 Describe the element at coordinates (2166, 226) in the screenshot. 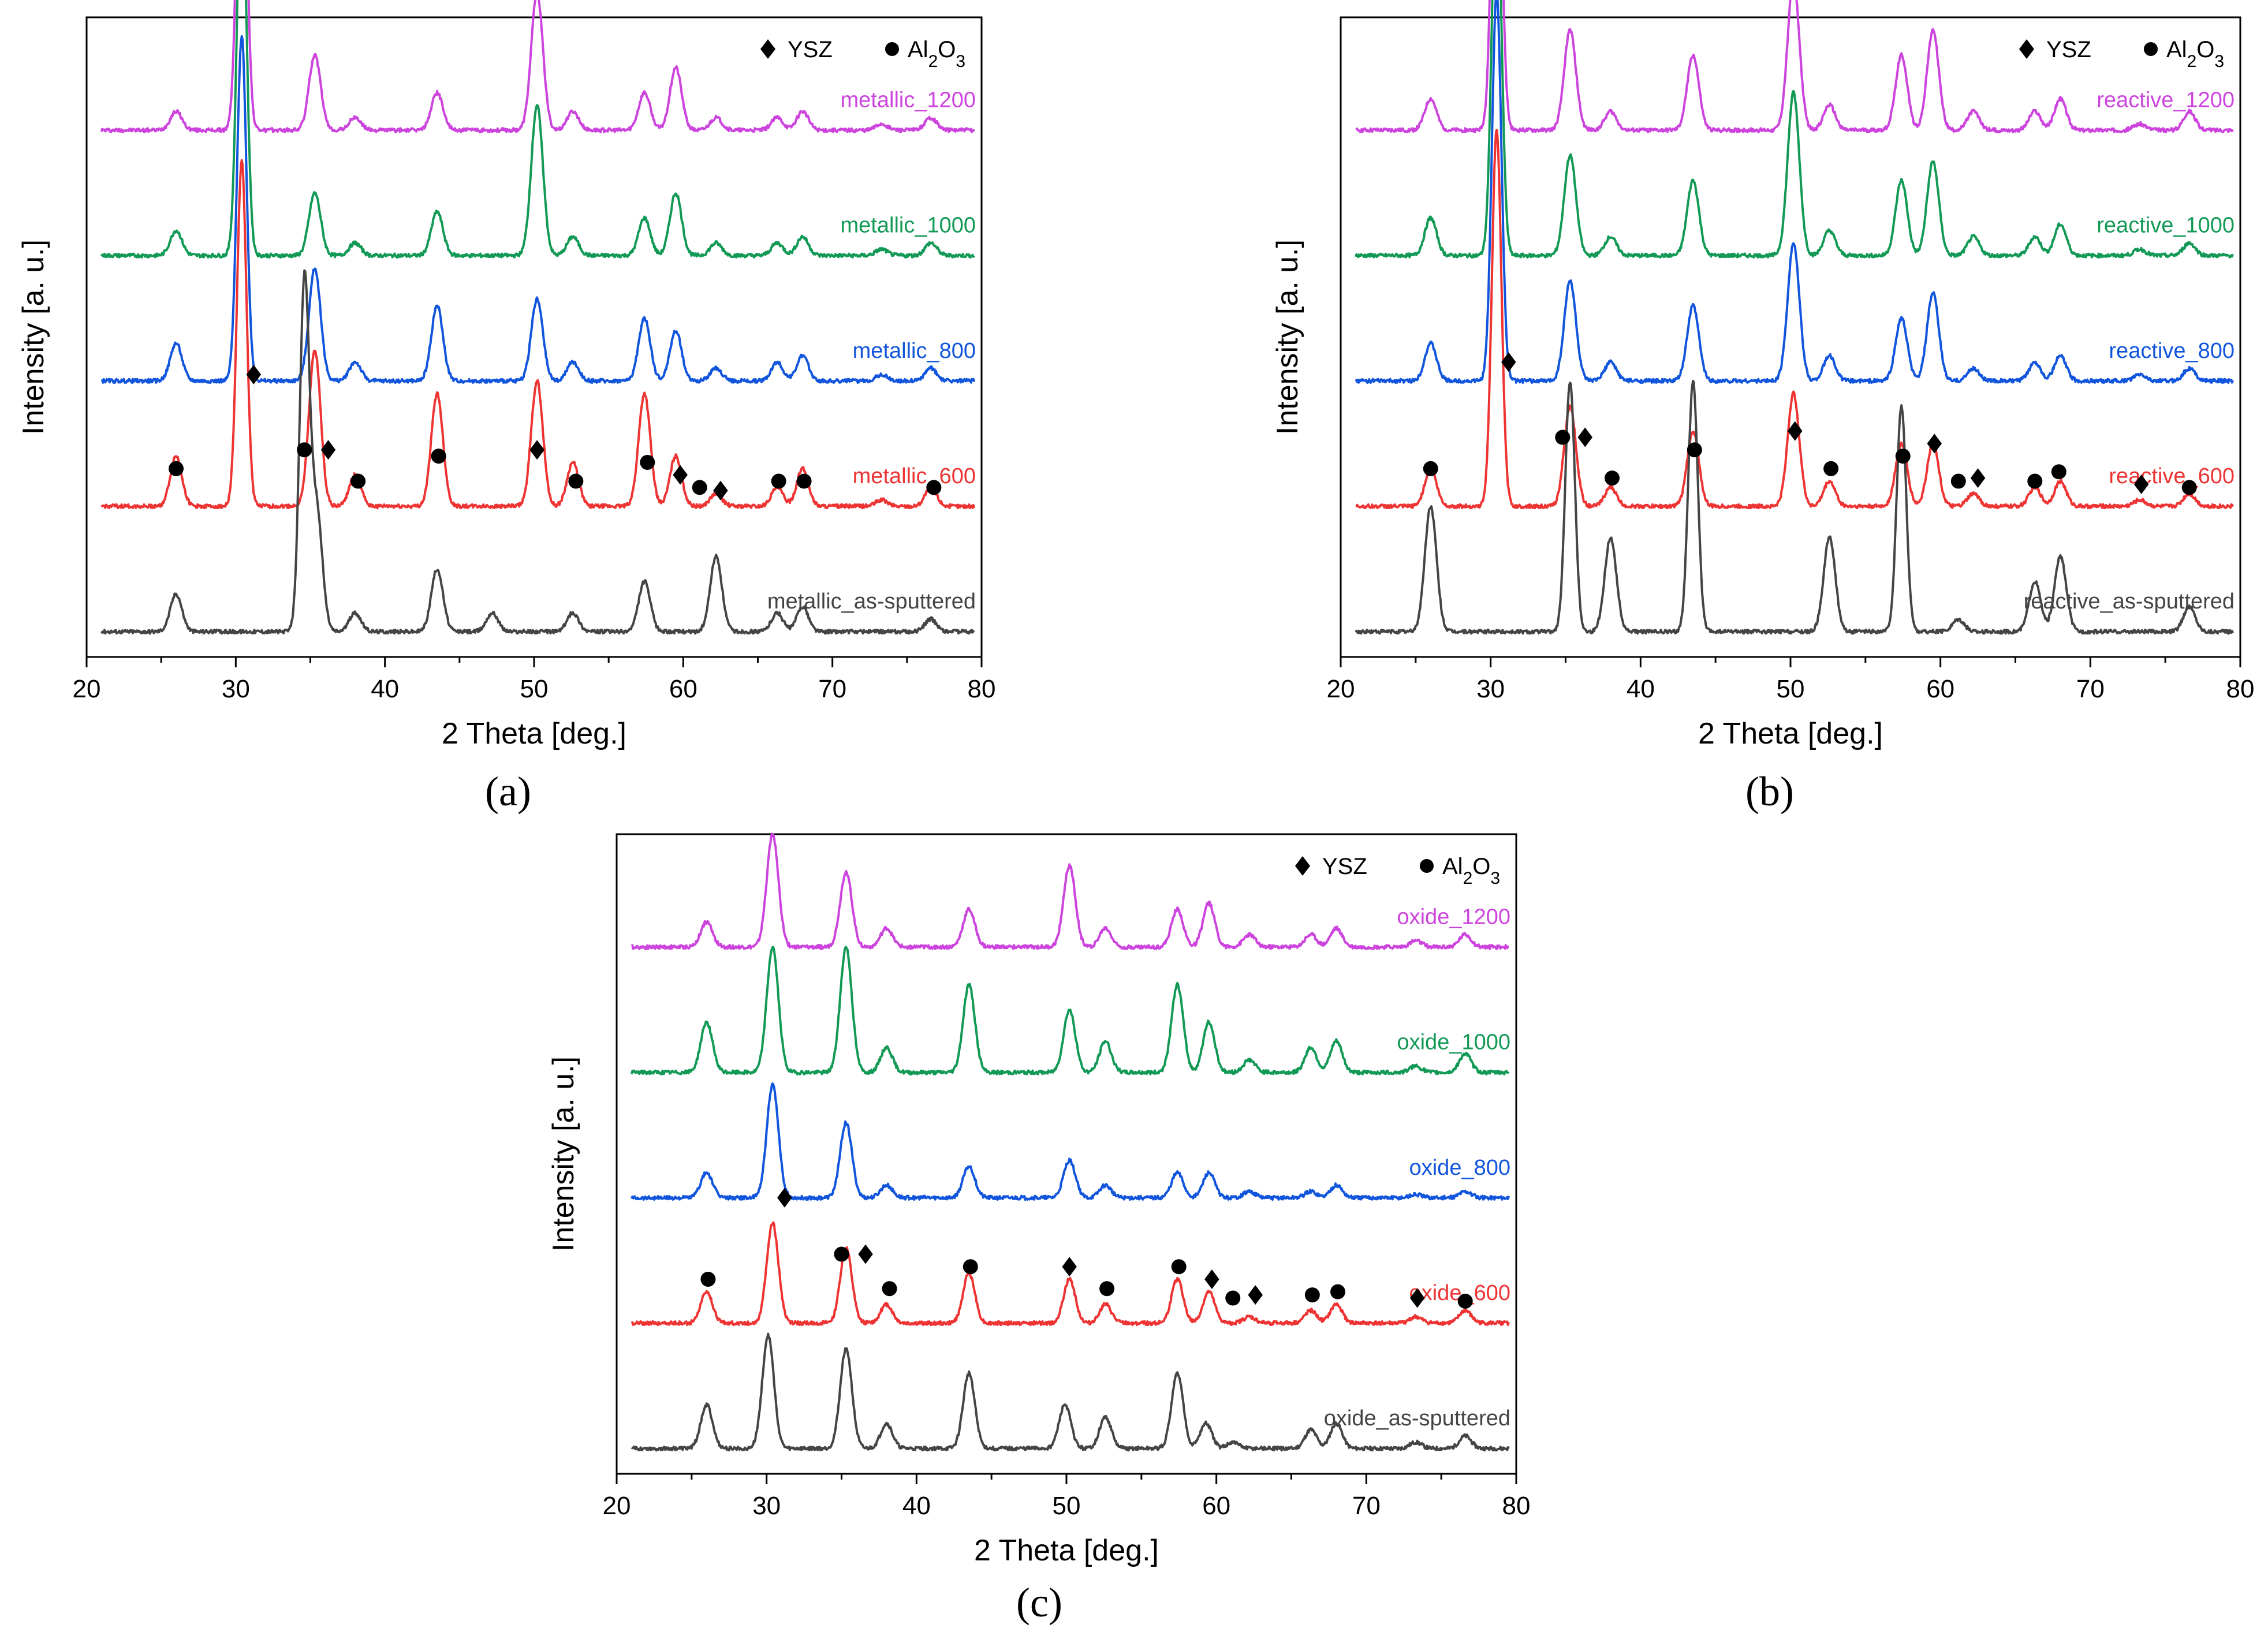

I see `series-label: reactive_1000` at that location.